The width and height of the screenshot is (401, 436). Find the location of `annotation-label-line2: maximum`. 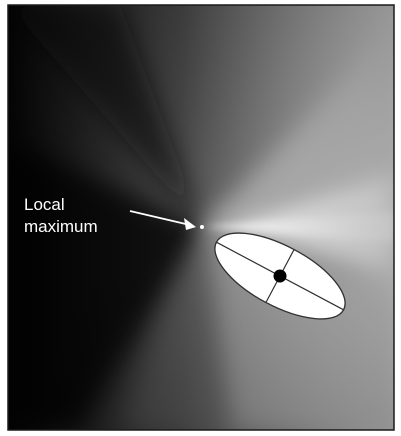

annotation-label-line2: maximum is located at coordinates (61, 226).